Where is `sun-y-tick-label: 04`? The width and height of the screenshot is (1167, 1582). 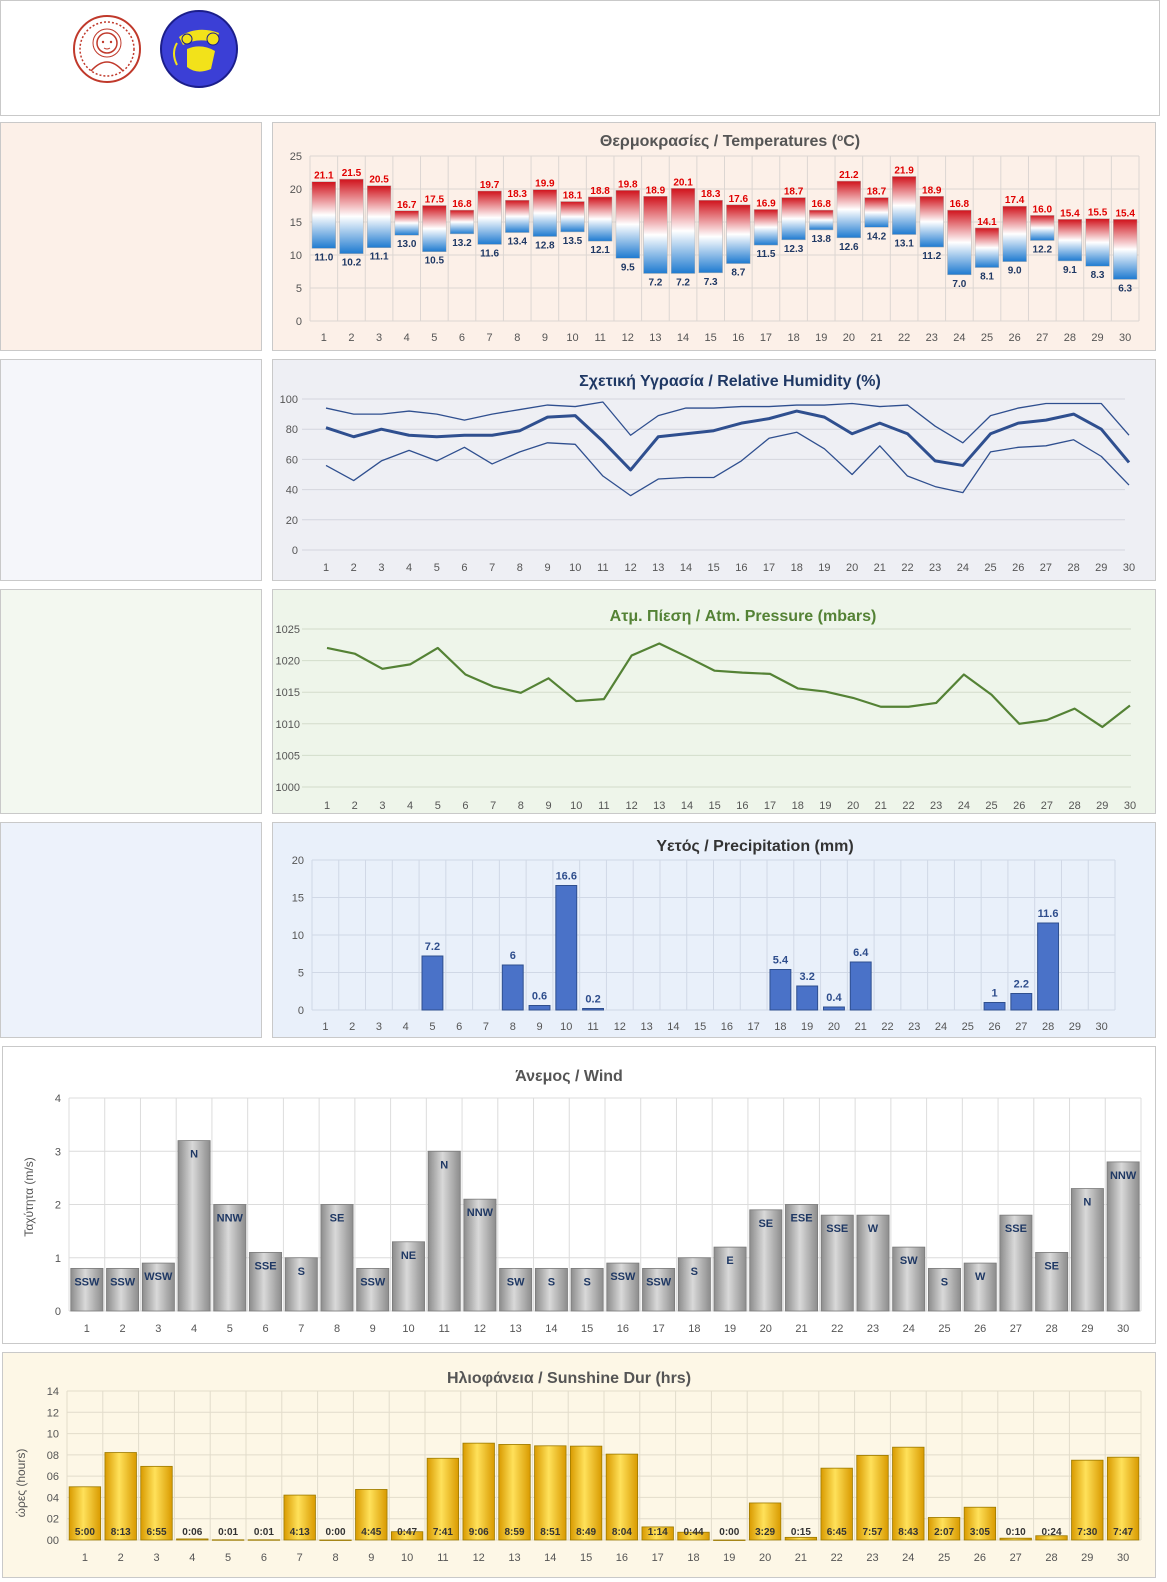
sun-y-tick-label: 04 is located at coordinates (53, 1498).